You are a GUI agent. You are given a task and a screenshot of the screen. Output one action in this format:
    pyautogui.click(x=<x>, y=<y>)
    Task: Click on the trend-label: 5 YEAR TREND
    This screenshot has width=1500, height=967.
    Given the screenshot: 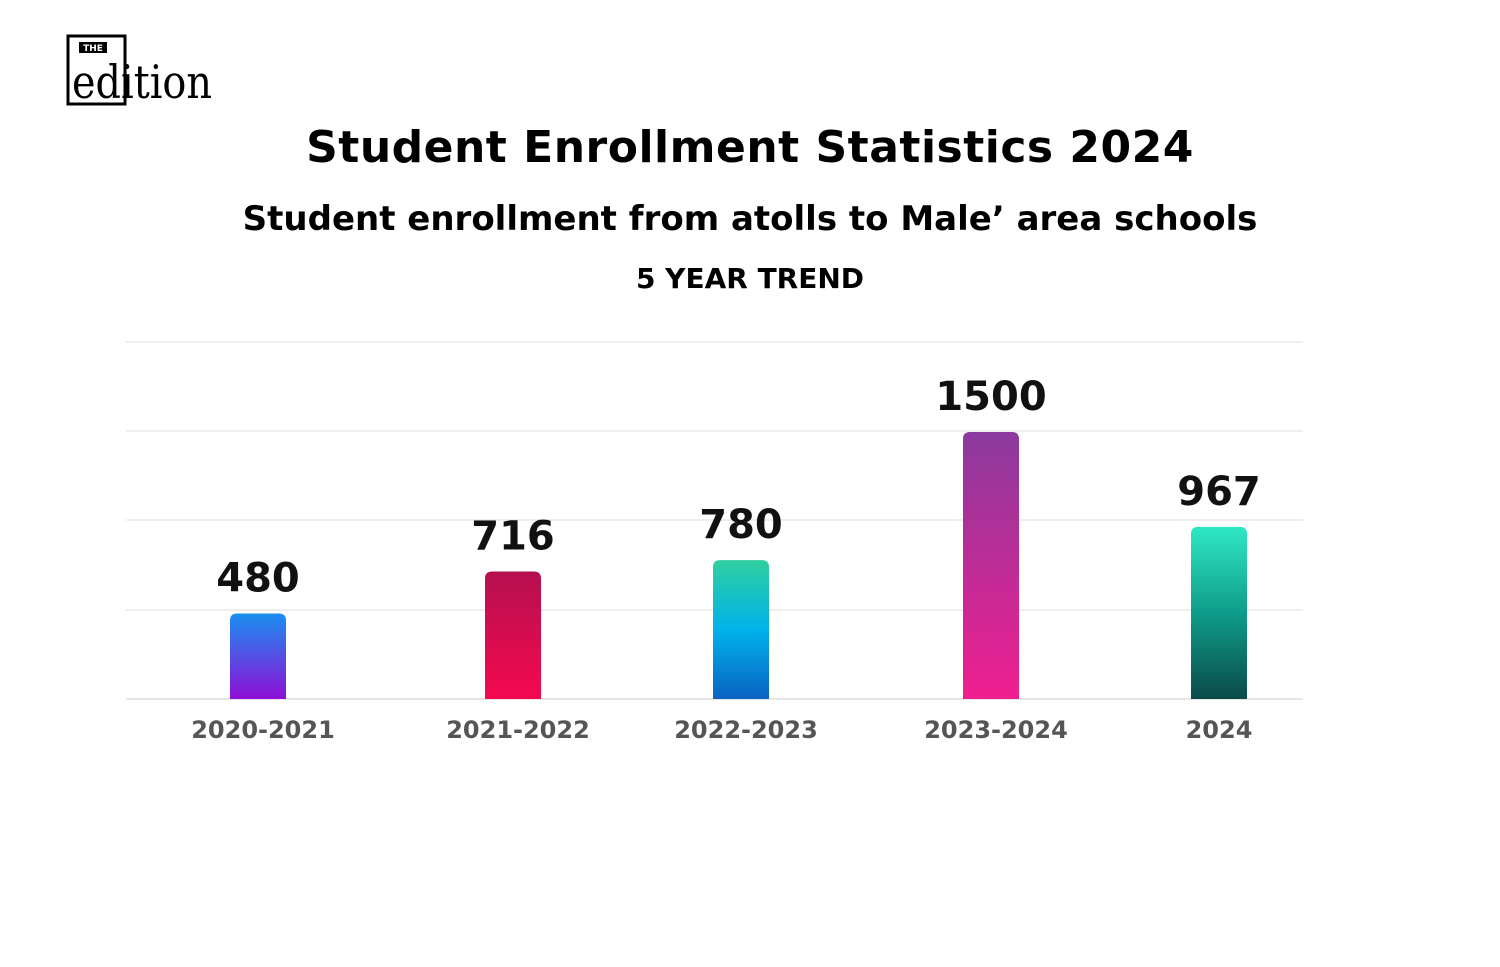 What is the action you would take?
    pyautogui.click(x=750, y=278)
    